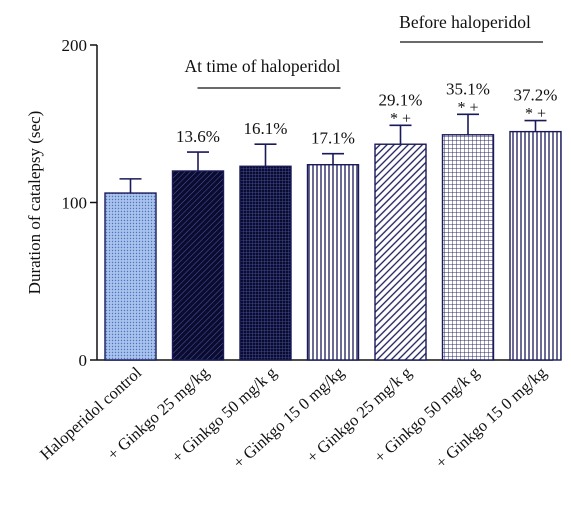 Image resolution: width=571 pixels, height=508 pixels. Describe the element at coordinates (465, 22) in the screenshot. I see `group-label: Before haloperidol` at that location.